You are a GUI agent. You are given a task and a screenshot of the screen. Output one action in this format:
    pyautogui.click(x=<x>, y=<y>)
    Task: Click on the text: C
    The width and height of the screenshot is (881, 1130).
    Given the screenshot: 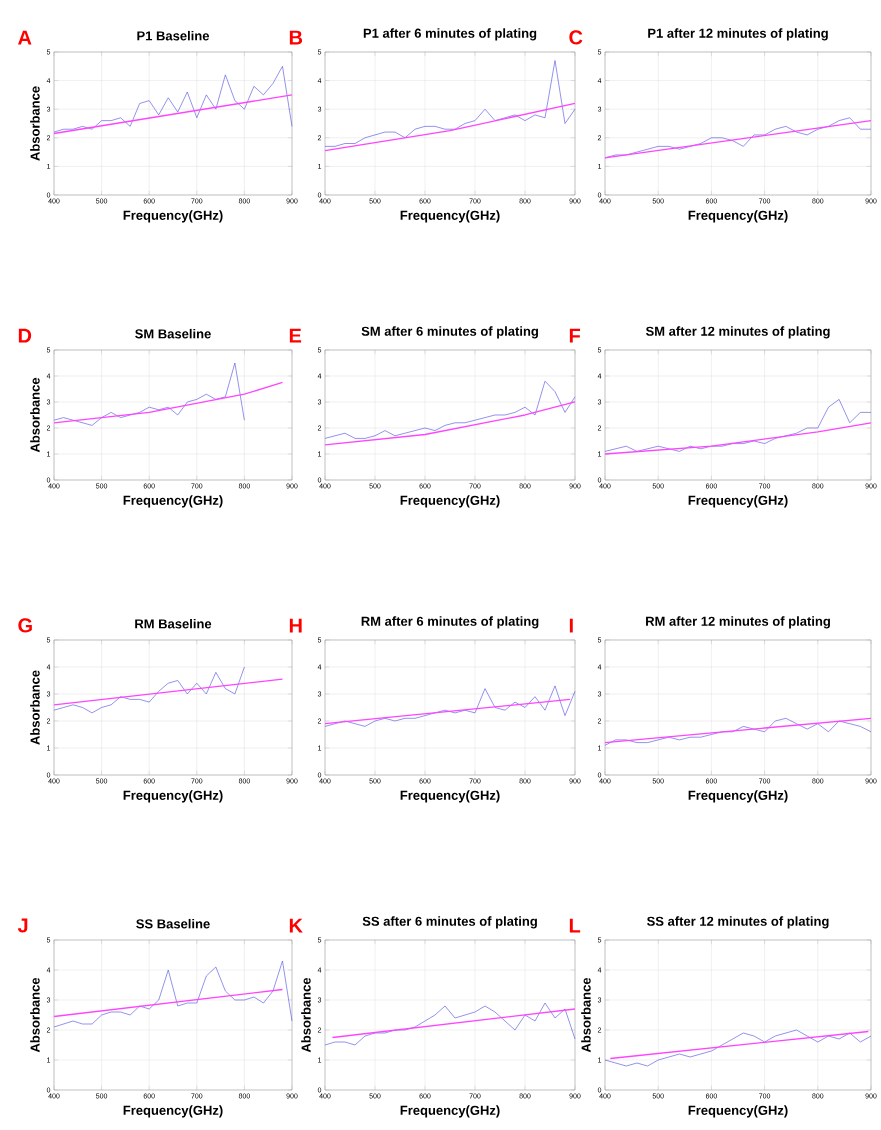 What is the action you would take?
    pyautogui.click(x=576, y=37)
    